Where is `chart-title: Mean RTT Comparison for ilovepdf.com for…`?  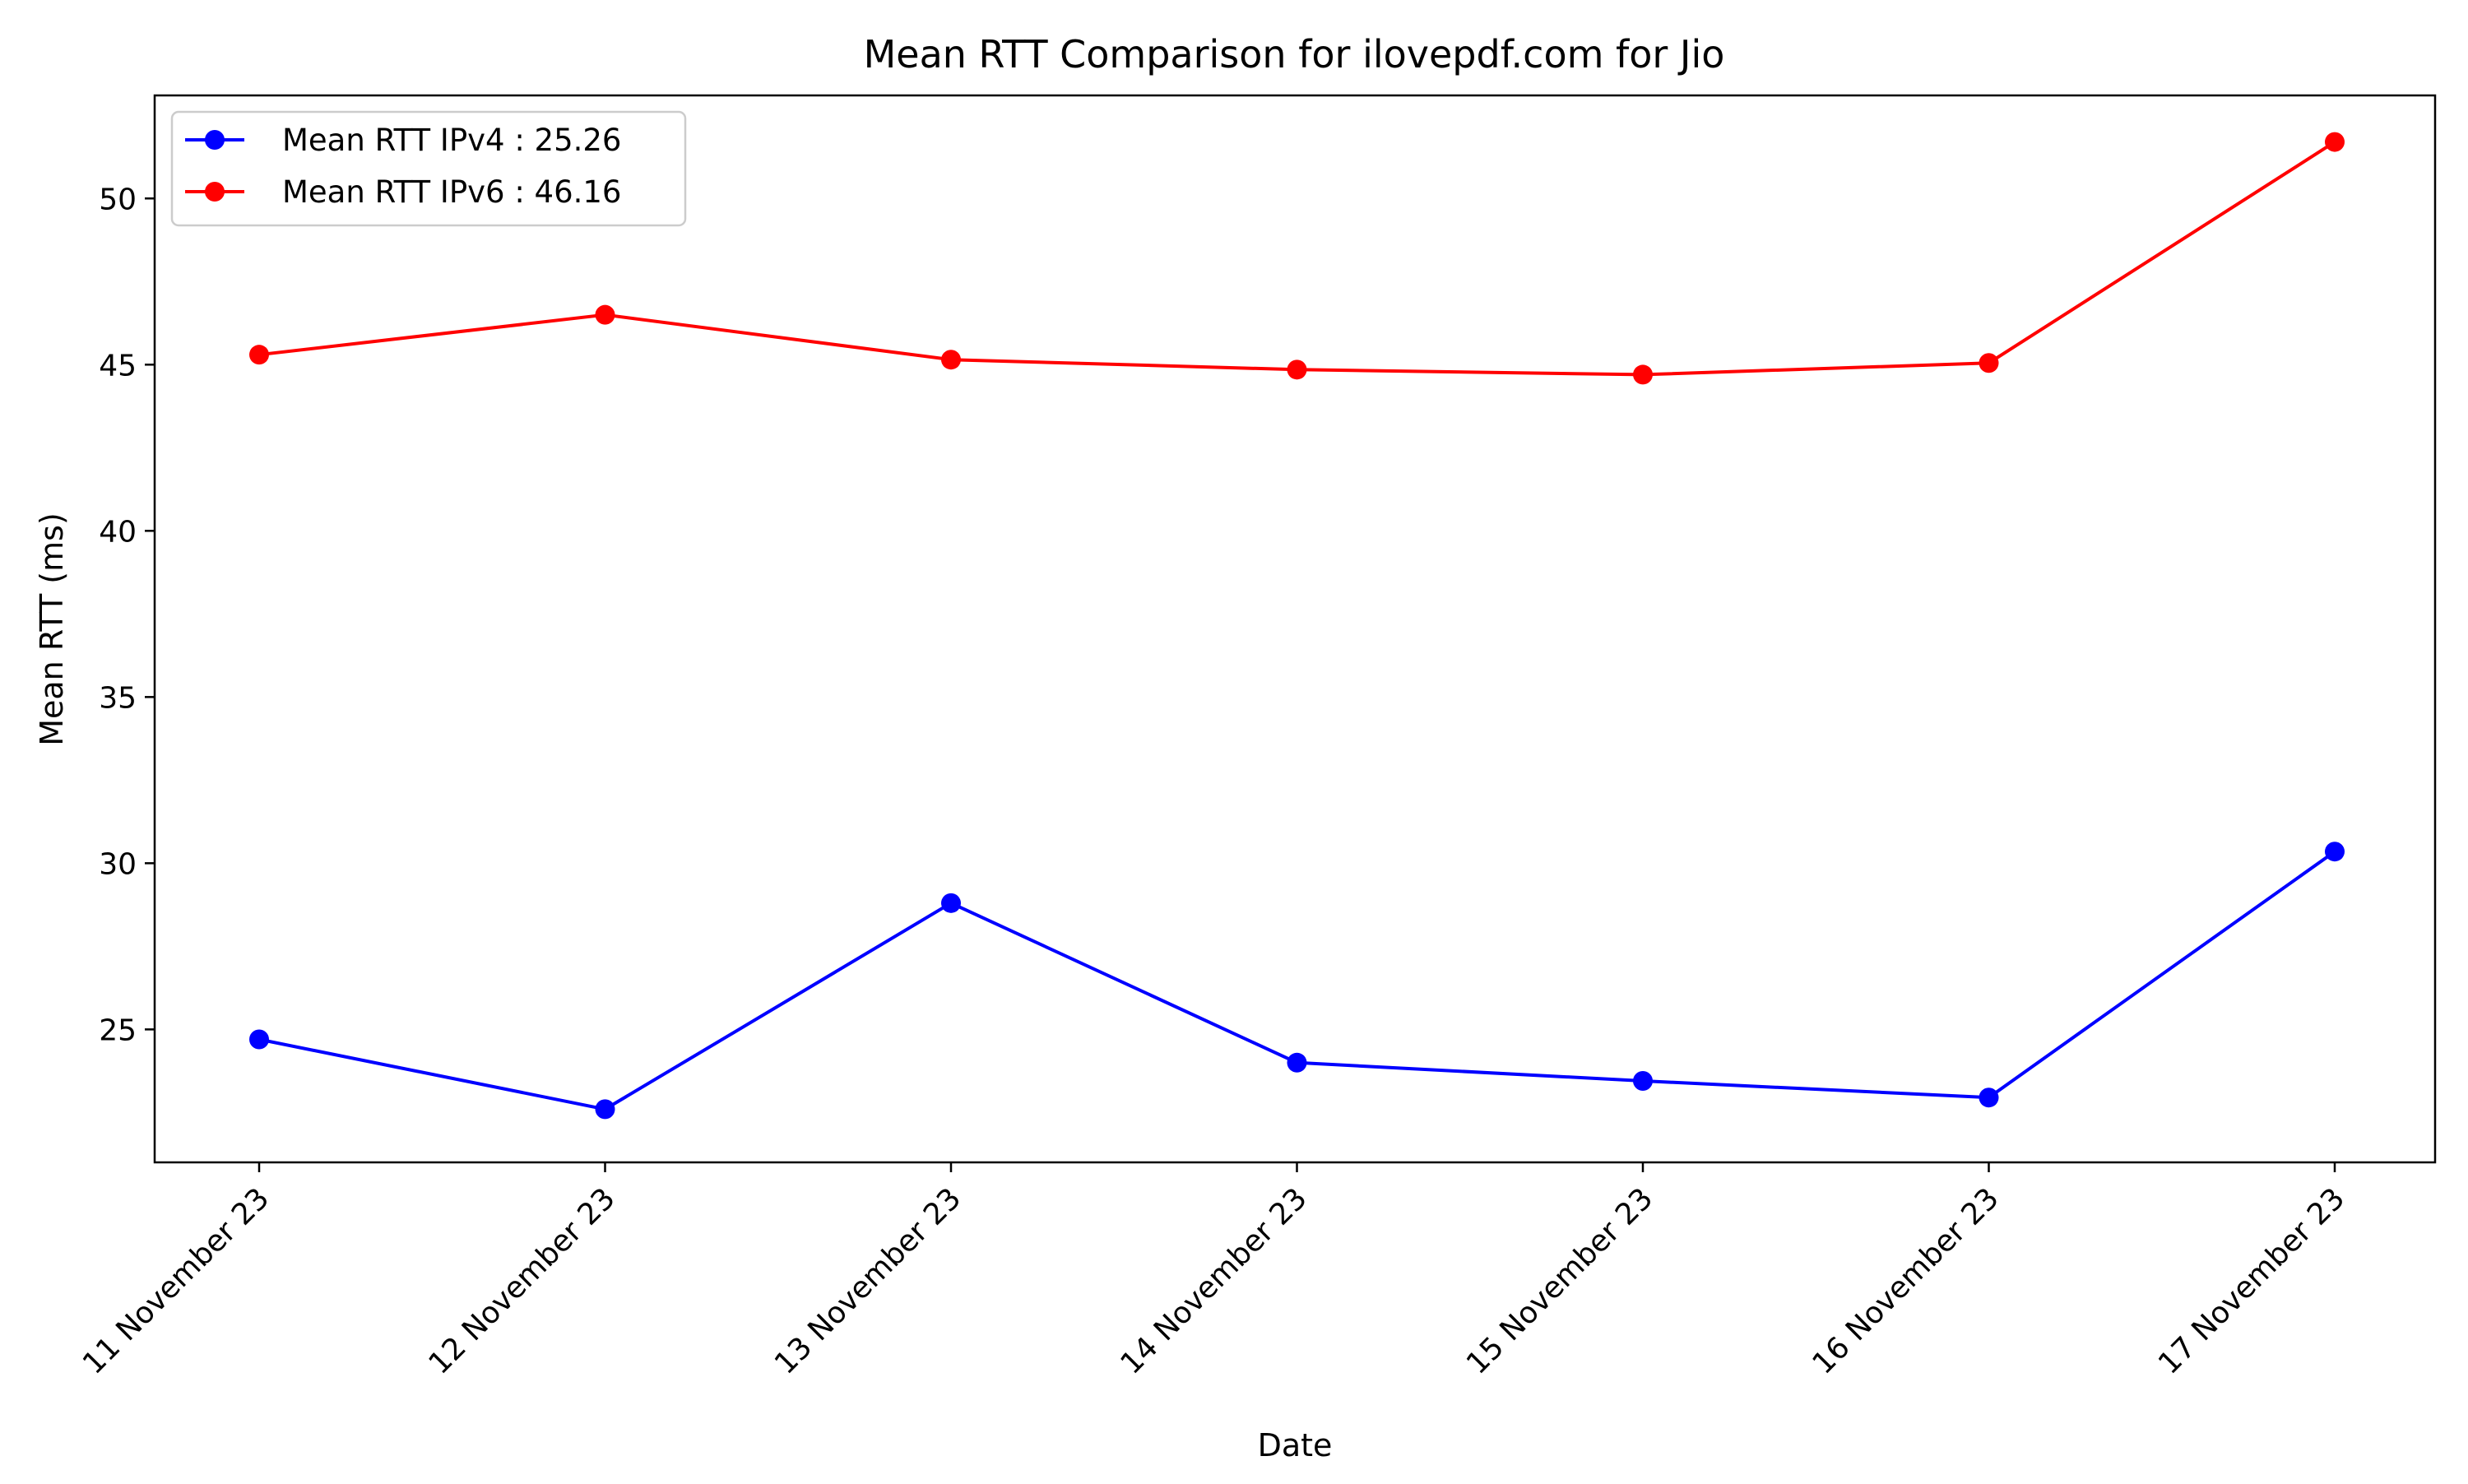 chart-title: Mean RTT Comparison for ilovepdf.com for… is located at coordinates (1294, 54).